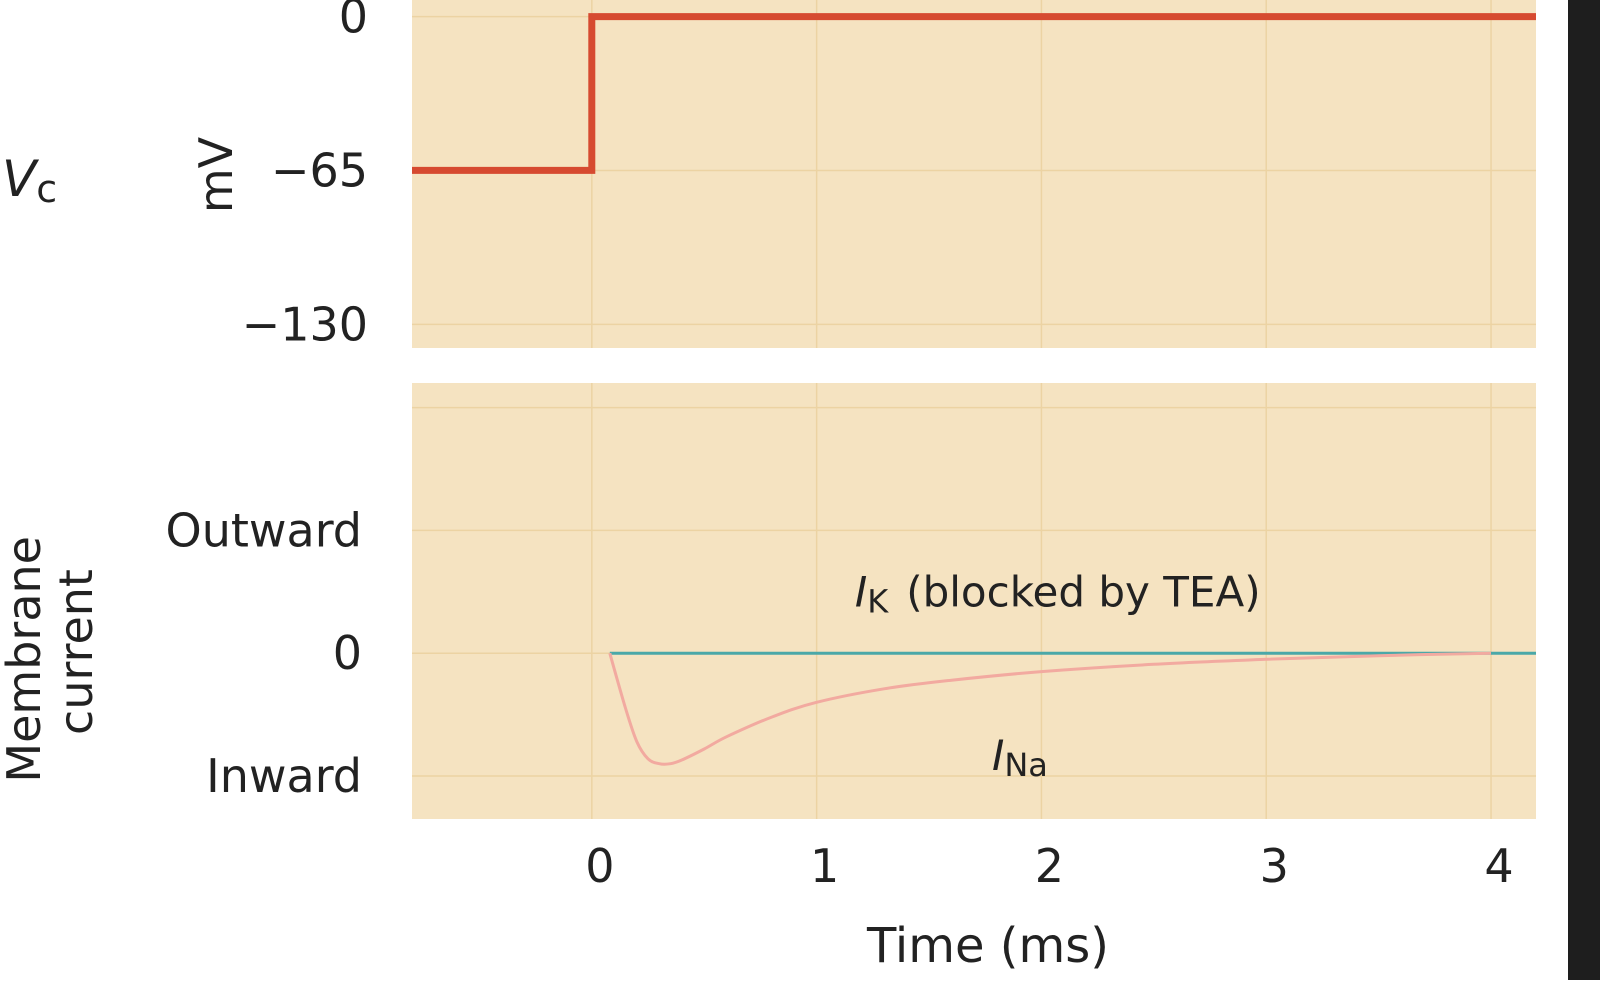  What do you see at coordinates (1026, 765) in the screenshot?
I see `ina-label-sub: Na` at bounding box center [1026, 765].